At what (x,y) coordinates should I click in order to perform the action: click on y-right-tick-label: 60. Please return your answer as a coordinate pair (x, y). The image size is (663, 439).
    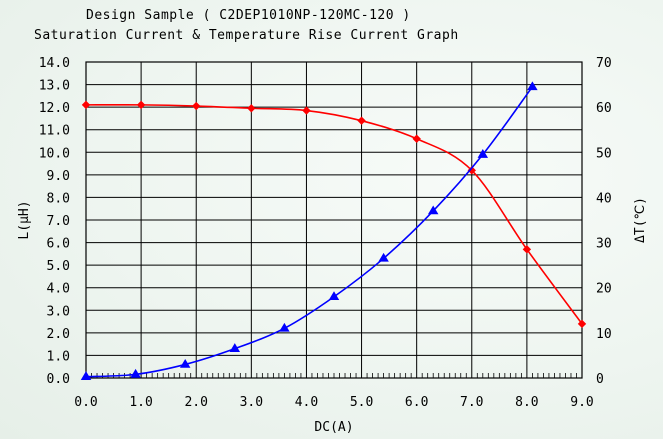
    Looking at the image, I should click on (604, 108).